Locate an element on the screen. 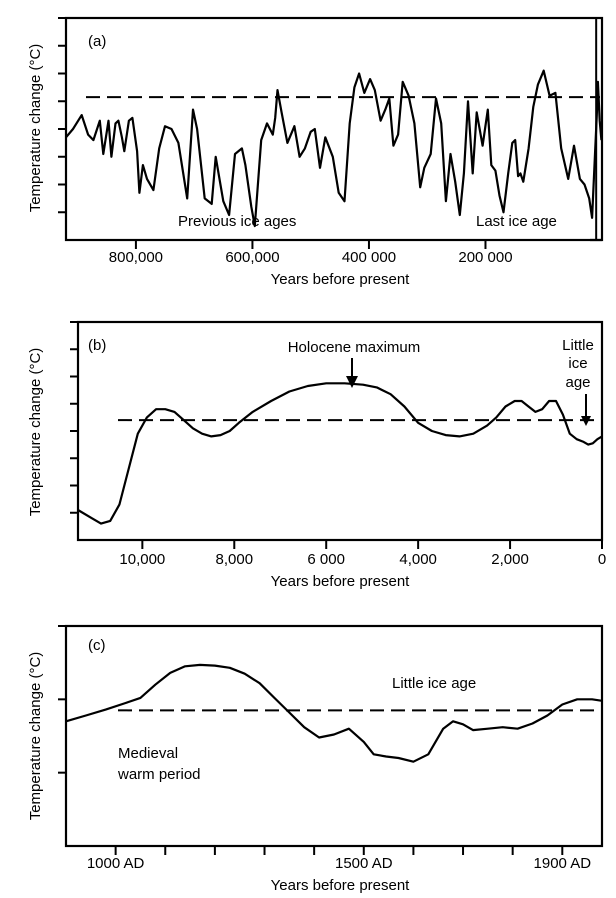  panel-a-annotation-previous: Previous ice ages is located at coordinates (237, 221).